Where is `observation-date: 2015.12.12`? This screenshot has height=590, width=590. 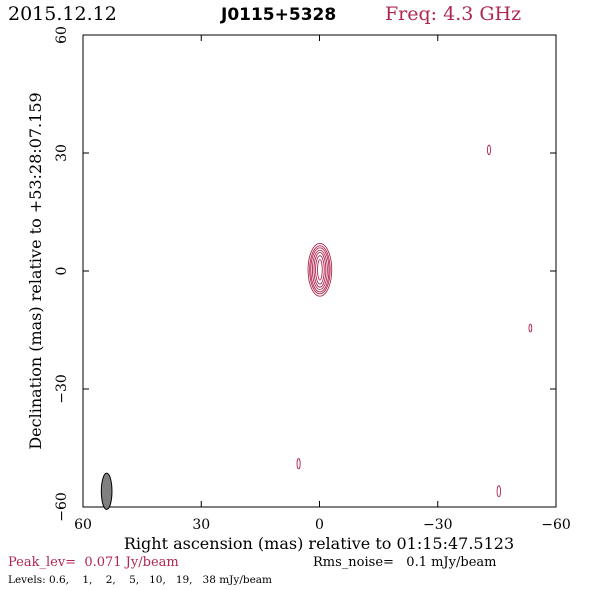
observation-date: 2015.12.12 is located at coordinates (62, 14).